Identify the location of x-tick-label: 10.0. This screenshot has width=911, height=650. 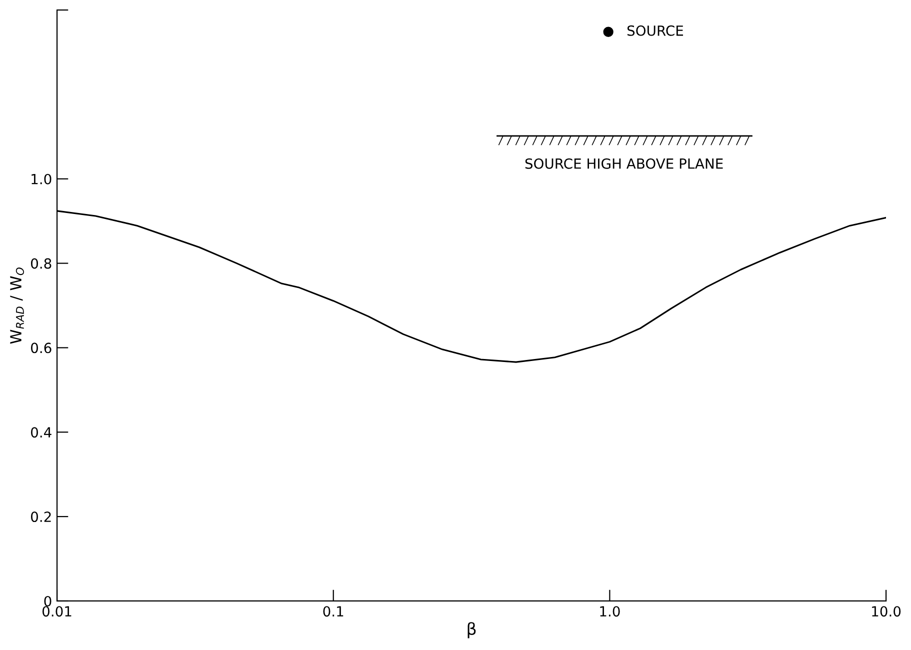
(886, 611).